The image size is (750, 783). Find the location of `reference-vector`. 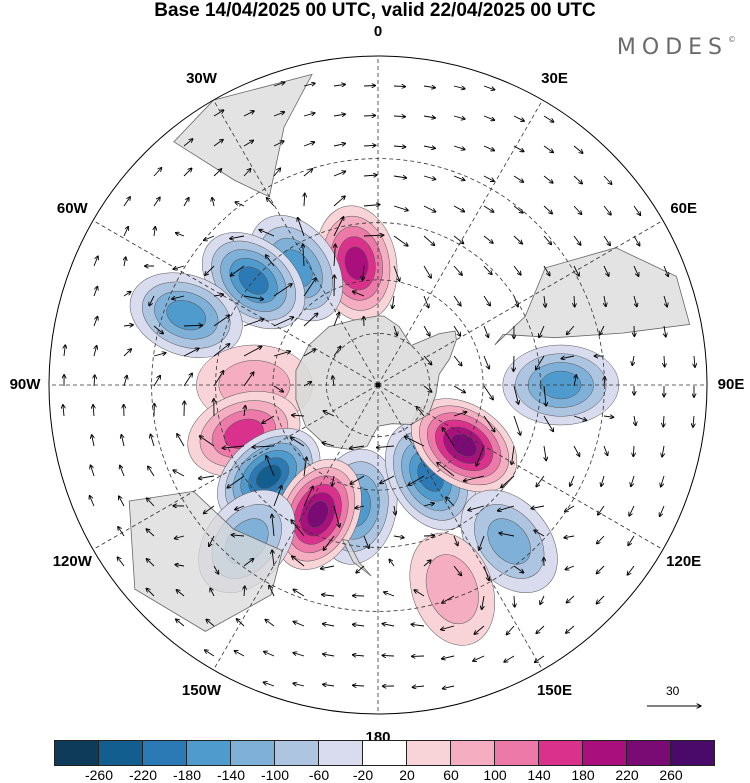

reference-vector is located at coordinates (676, 699).